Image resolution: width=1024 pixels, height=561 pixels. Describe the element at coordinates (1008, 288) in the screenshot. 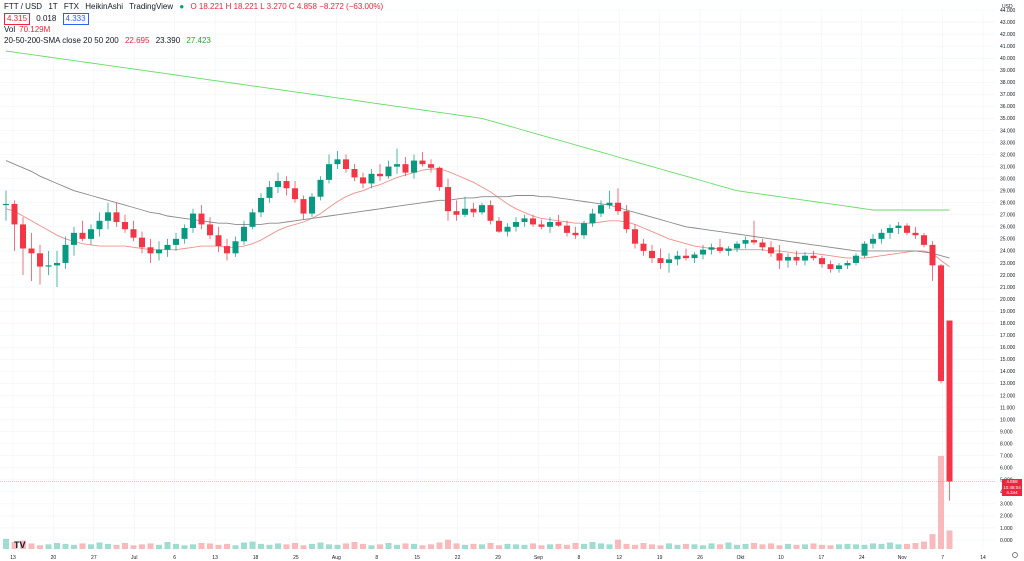

I see `price-tick-label: 21.000` at that location.